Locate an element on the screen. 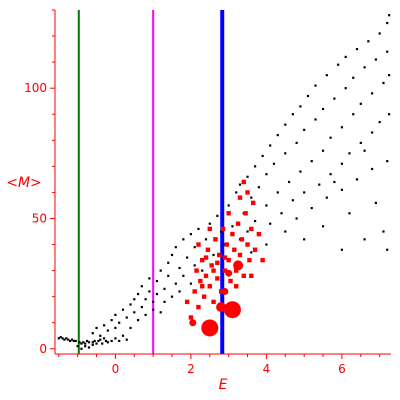  red-points-layer is located at coordinates (224, 249).